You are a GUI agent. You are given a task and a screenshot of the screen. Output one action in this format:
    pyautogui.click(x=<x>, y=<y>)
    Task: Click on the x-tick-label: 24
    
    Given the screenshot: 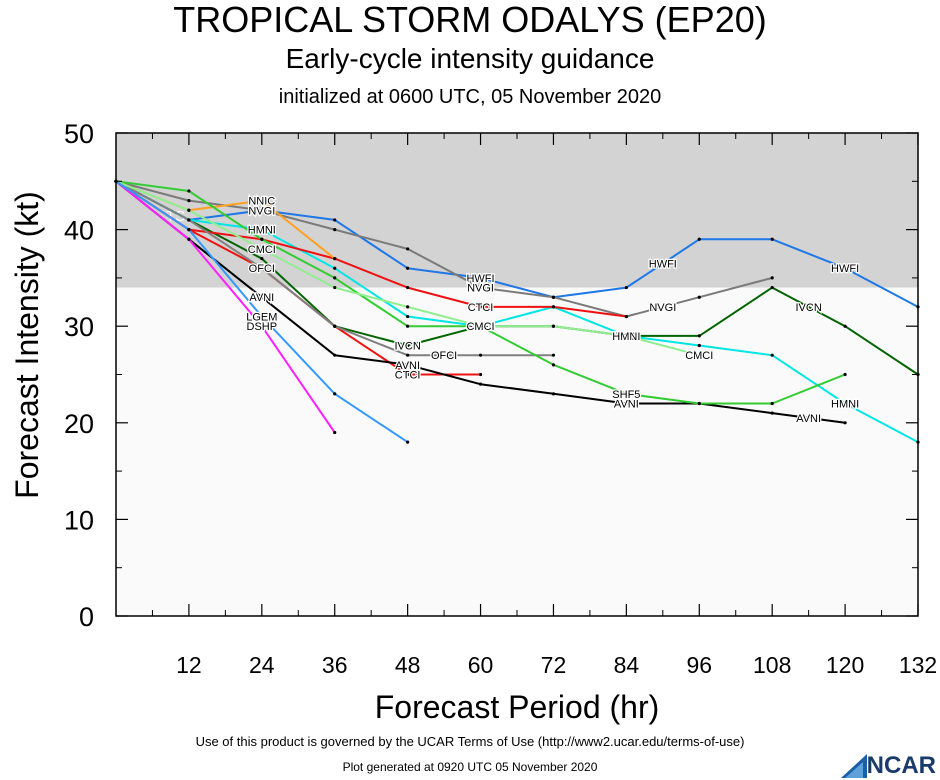 What is the action you would take?
    pyautogui.click(x=262, y=665)
    